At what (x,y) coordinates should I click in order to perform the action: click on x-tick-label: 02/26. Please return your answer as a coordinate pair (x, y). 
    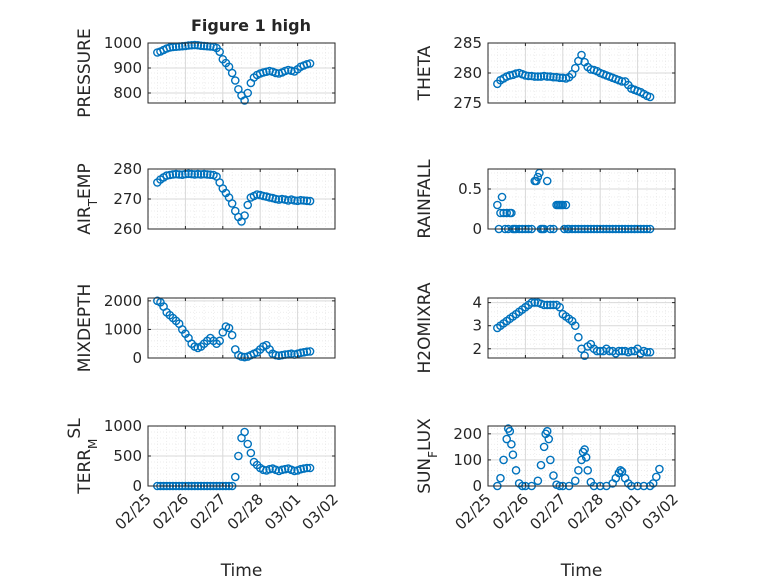
    Looking at the image, I should click on (170, 511).